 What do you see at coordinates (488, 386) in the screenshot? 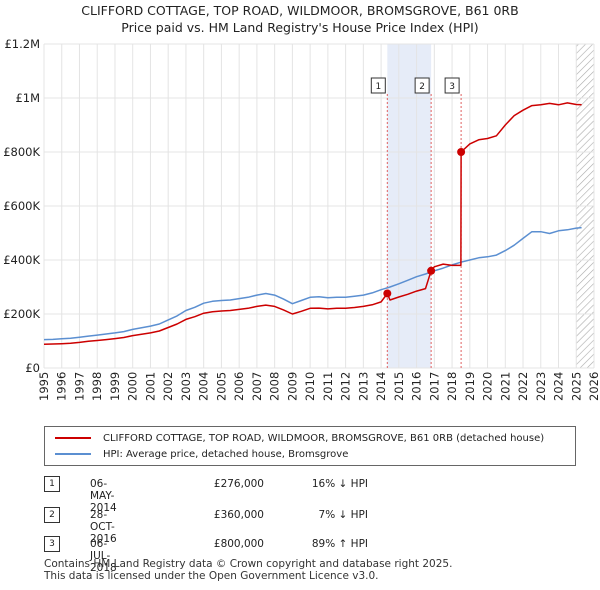
I see `x-tick-label: 2020` at bounding box center [488, 386].